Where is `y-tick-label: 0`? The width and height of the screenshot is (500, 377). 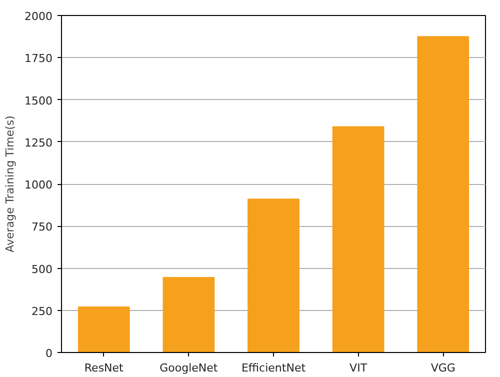
y-tick-label: 0 is located at coordinates (49, 353).